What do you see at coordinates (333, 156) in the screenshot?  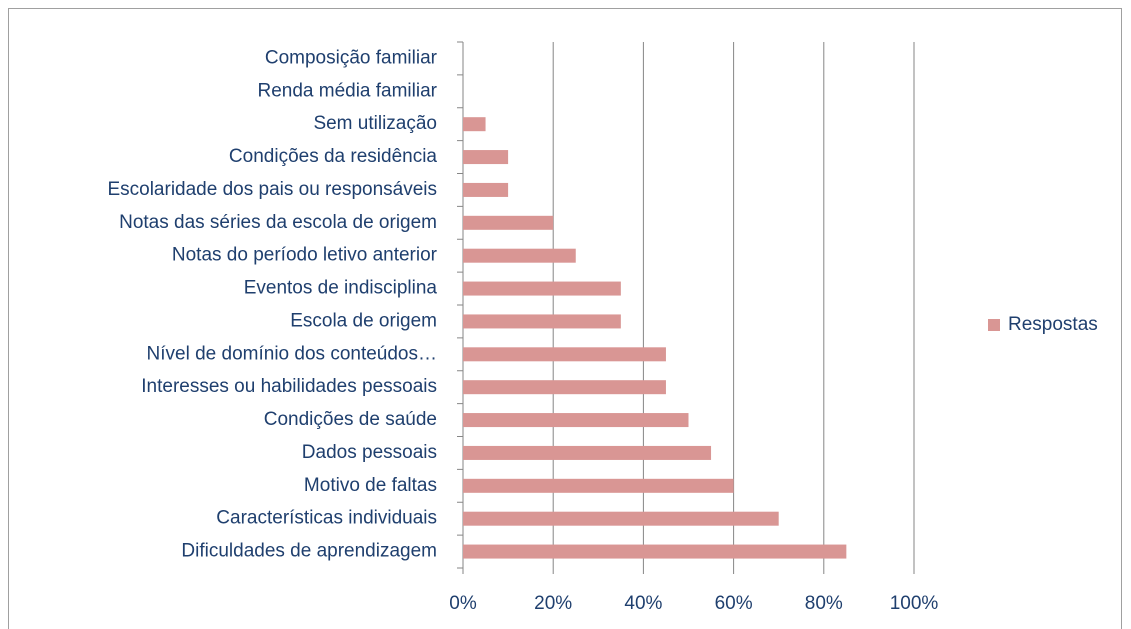 I see `y-tick-label: Condições da residência` at bounding box center [333, 156].